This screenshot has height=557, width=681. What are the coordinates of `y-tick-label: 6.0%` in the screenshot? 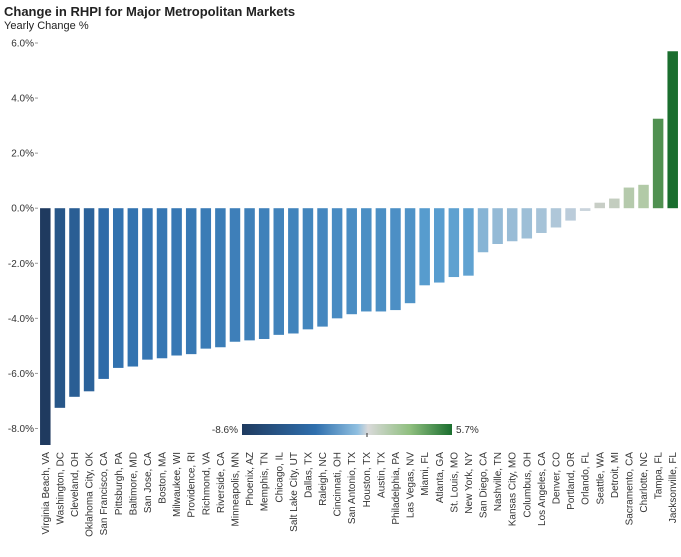 It's located at (22, 44).